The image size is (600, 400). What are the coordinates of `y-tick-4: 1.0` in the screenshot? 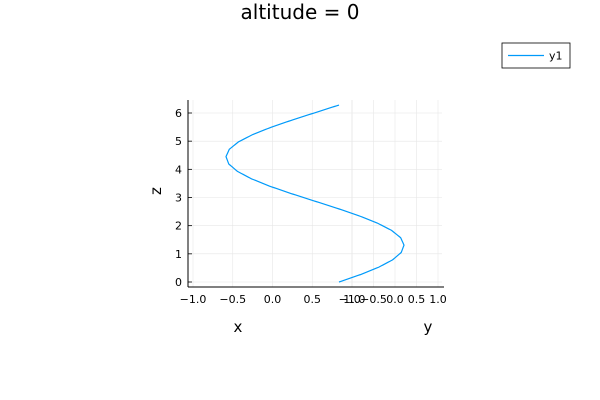 It's located at (438, 299).